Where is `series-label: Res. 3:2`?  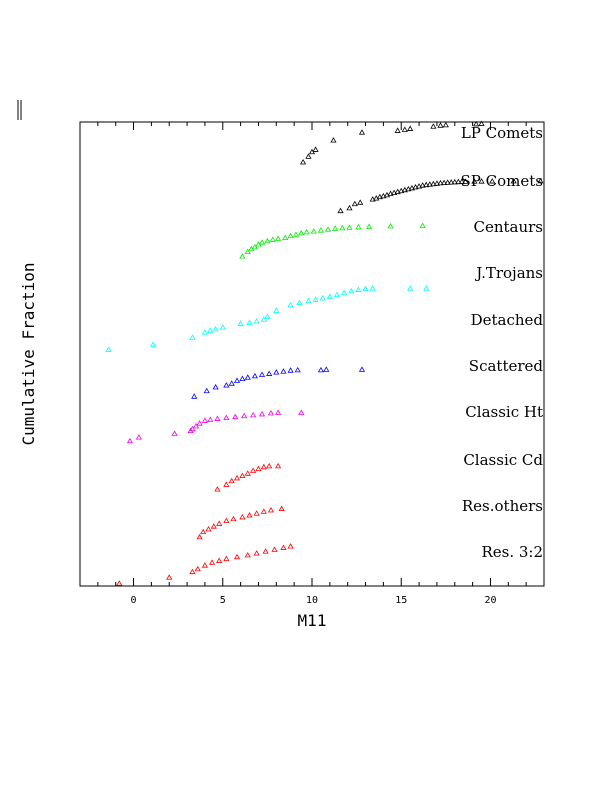 series-label: Res. 3:2 is located at coordinates (512, 552).